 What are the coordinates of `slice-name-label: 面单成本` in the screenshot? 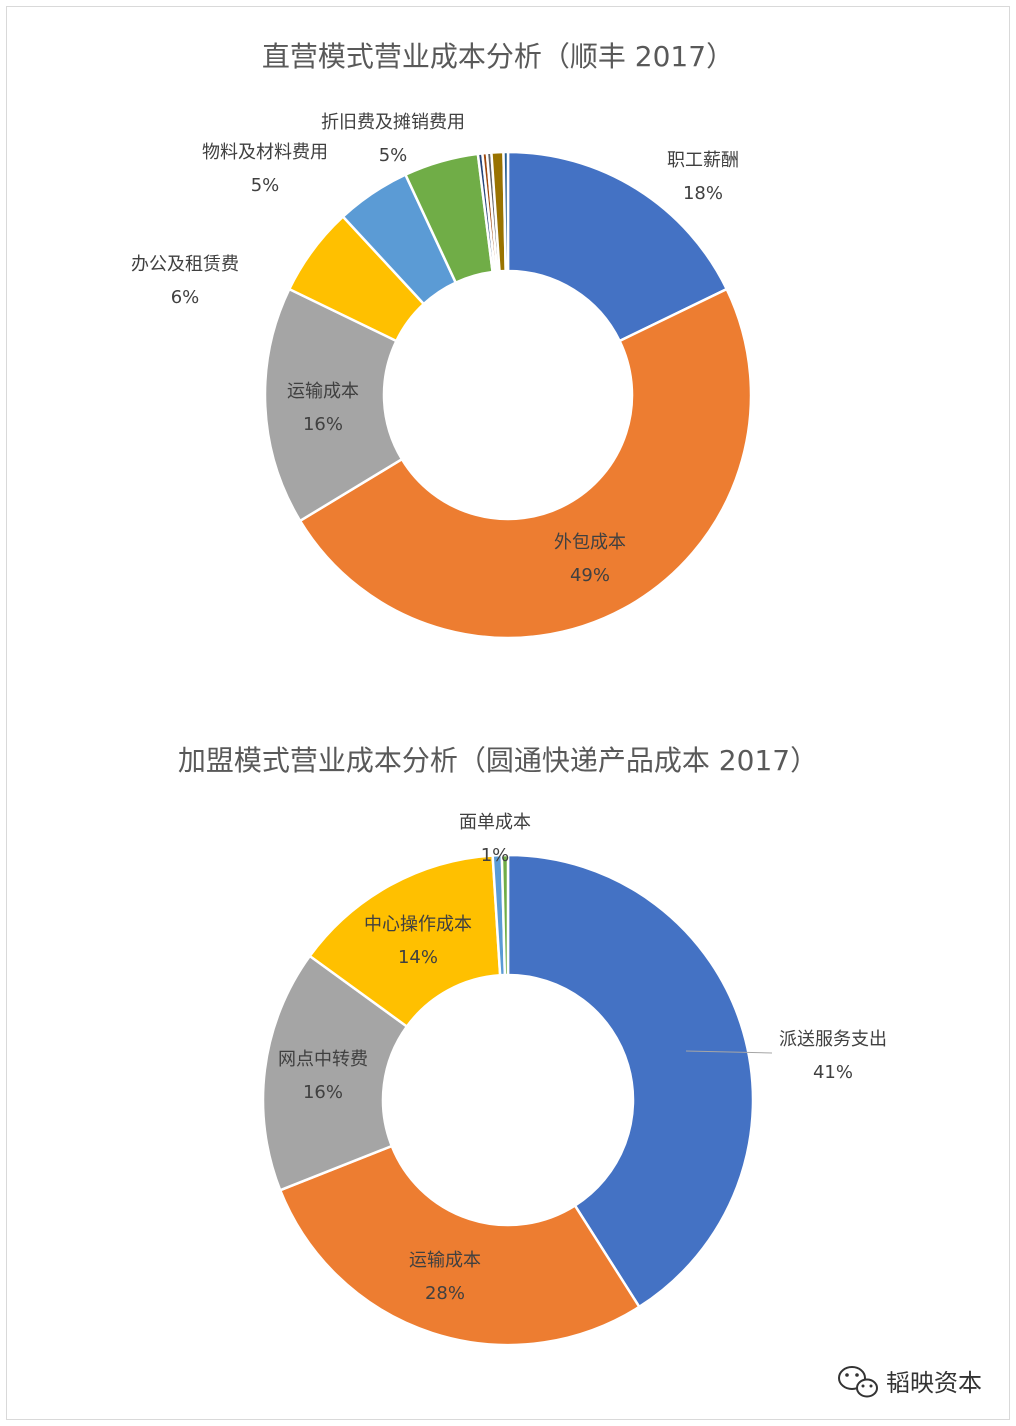 It's located at (495, 822).